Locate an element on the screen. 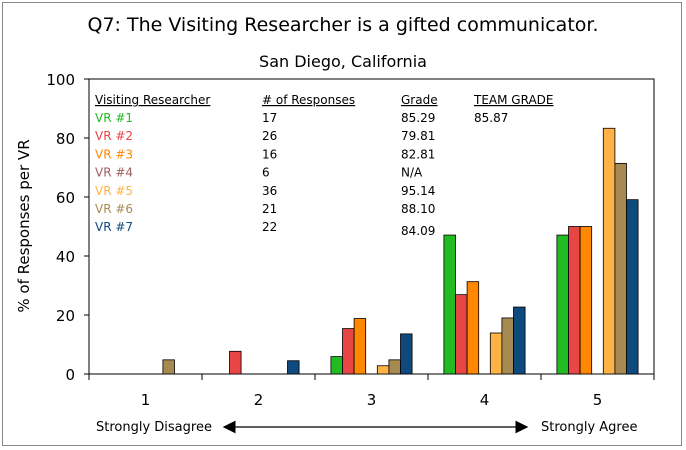  legend-series-grade: 95.14 is located at coordinates (418, 191).